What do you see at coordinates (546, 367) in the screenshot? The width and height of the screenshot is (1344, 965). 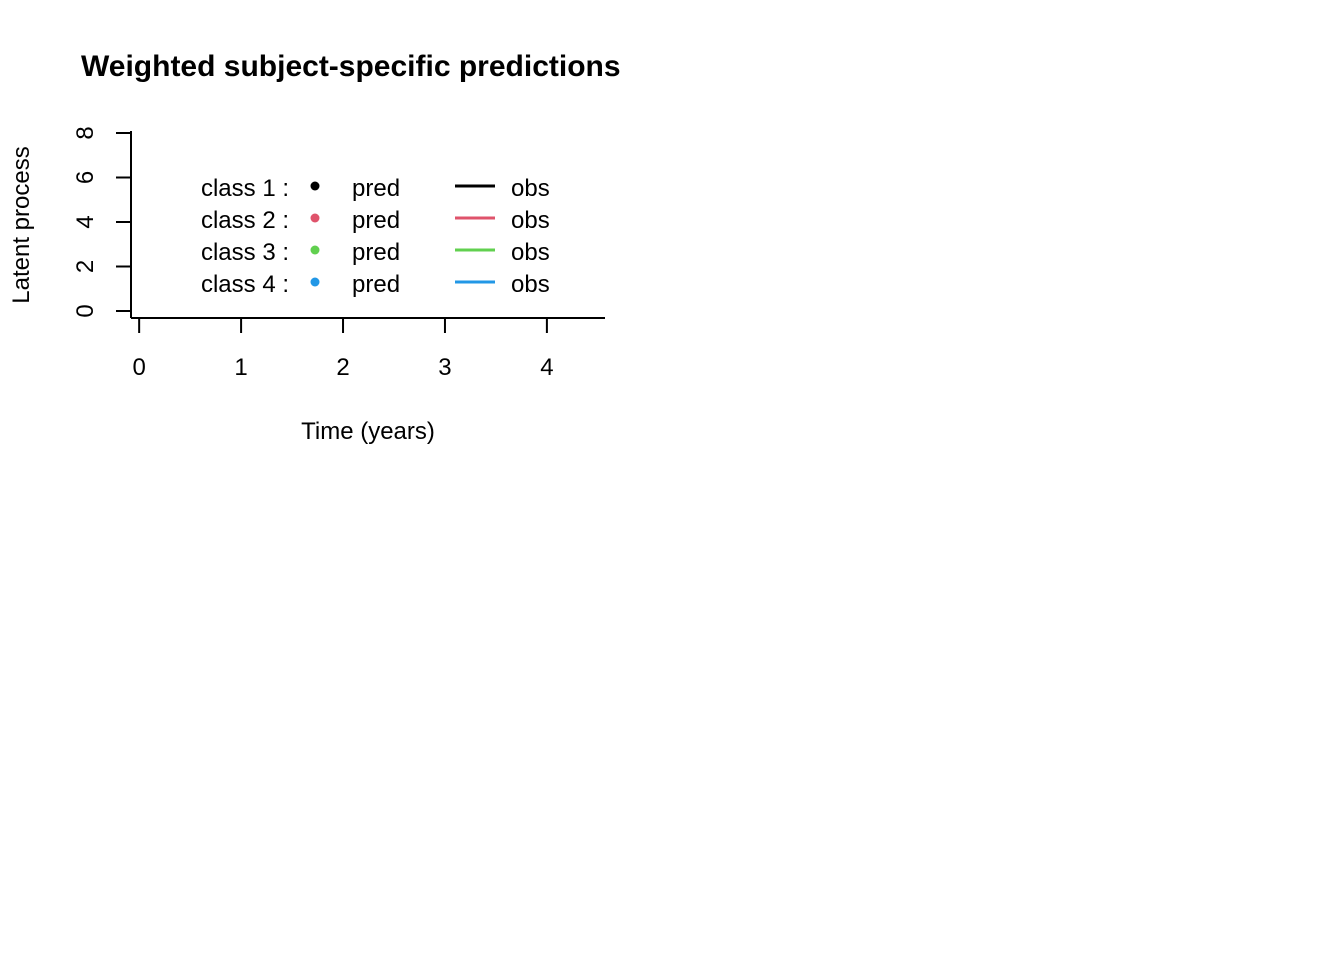 I see `x-tick-label: 4` at bounding box center [546, 367].